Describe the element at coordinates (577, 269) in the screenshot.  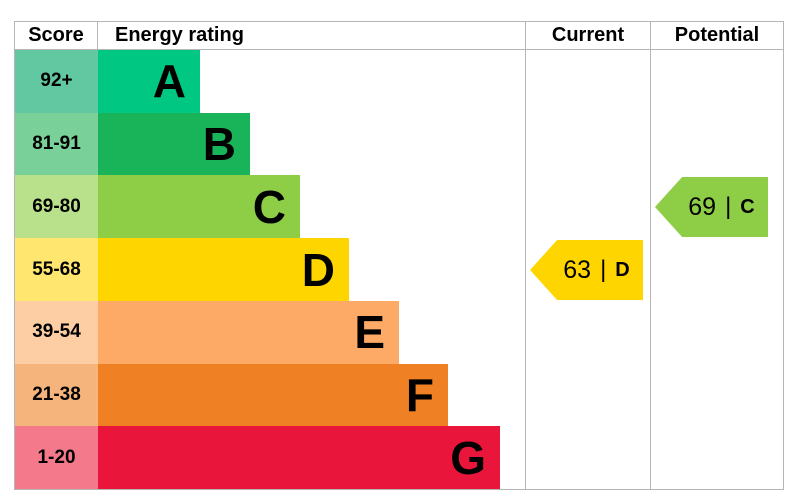
I see `current-rating-value: 63` at that location.